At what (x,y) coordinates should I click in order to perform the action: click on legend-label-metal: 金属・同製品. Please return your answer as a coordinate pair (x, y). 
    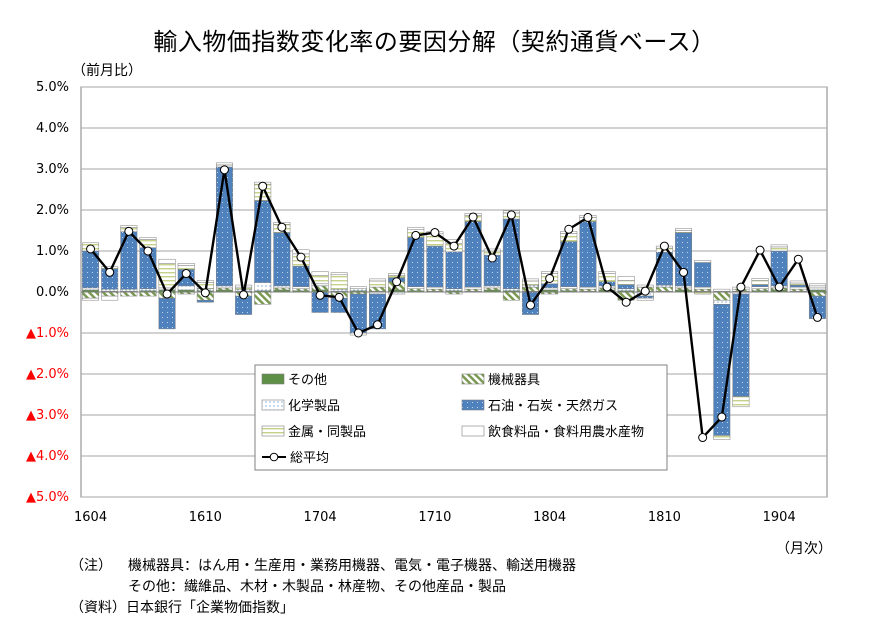
    Looking at the image, I should click on (327, 432).